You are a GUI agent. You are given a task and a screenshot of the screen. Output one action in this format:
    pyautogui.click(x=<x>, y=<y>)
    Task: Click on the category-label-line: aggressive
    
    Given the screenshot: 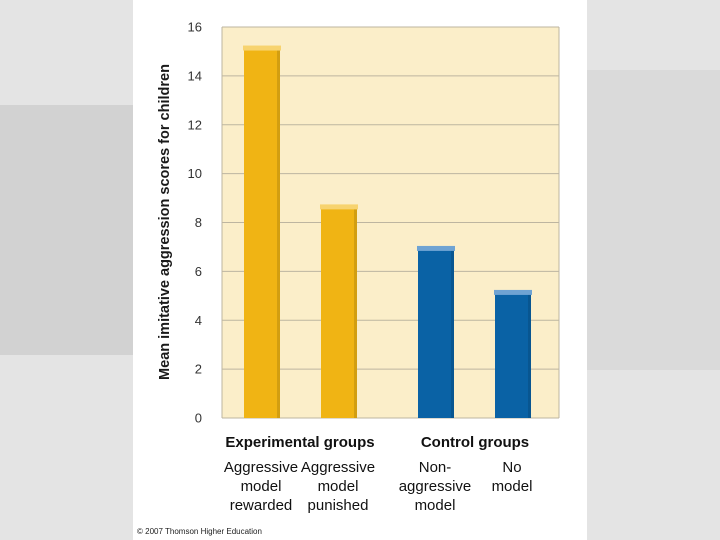 What is the action you would take?
    pyautogui.click(x=435, y=486)
    